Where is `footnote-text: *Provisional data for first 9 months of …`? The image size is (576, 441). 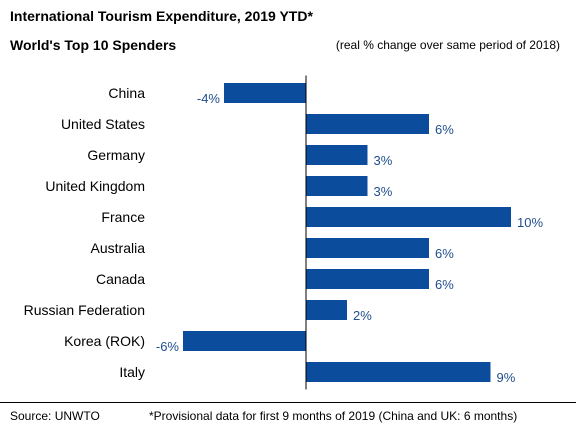 footnote-text: *Provisional data for first 9 months of … is located at coordinates (333, 416).